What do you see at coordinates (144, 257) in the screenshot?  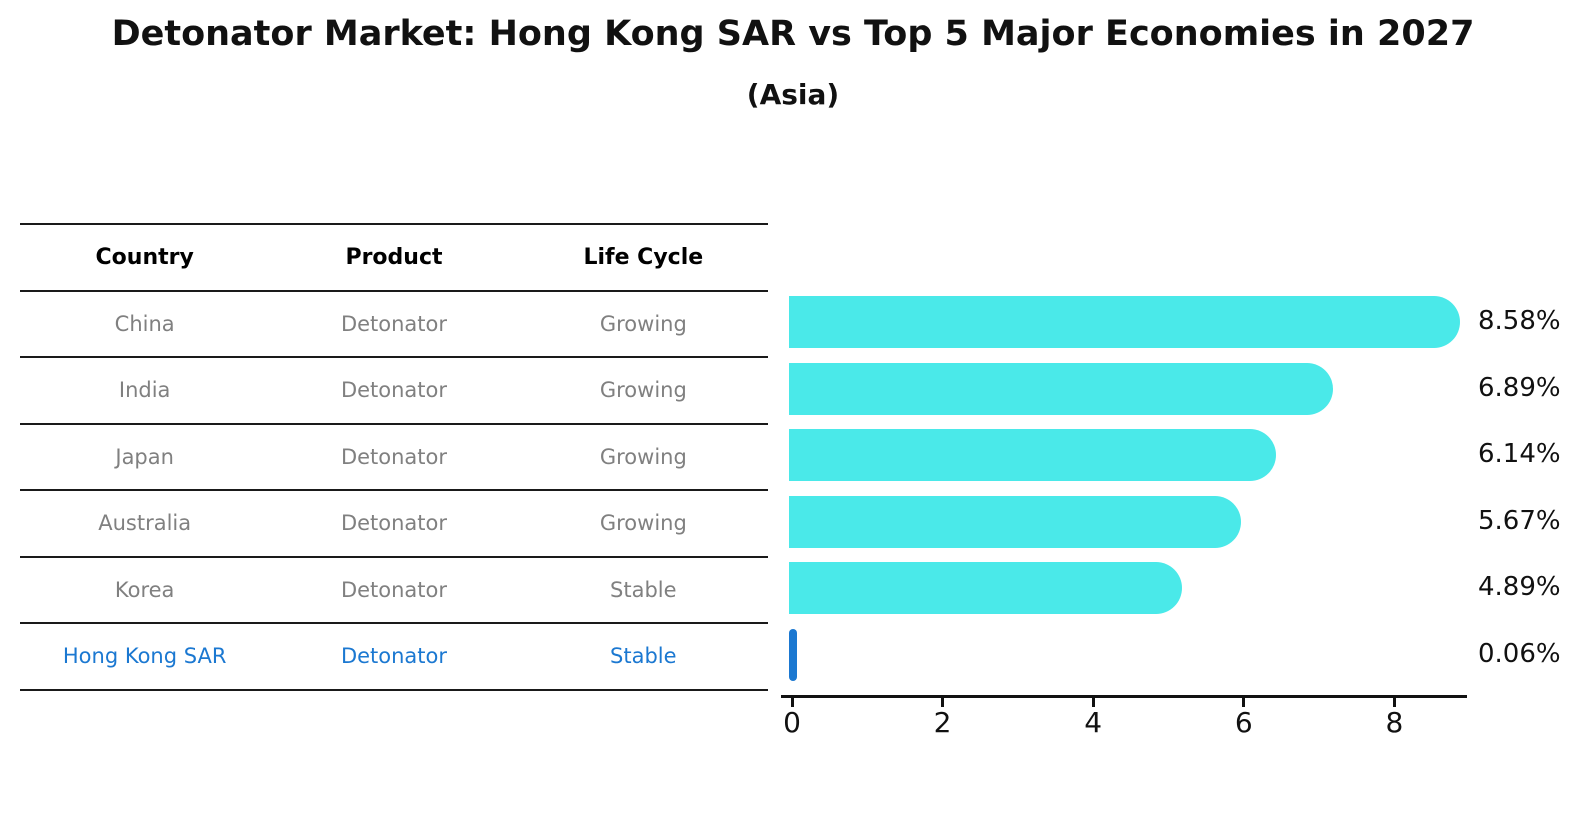 I see `column-header-country: Country` at bounding box center [144, 257].